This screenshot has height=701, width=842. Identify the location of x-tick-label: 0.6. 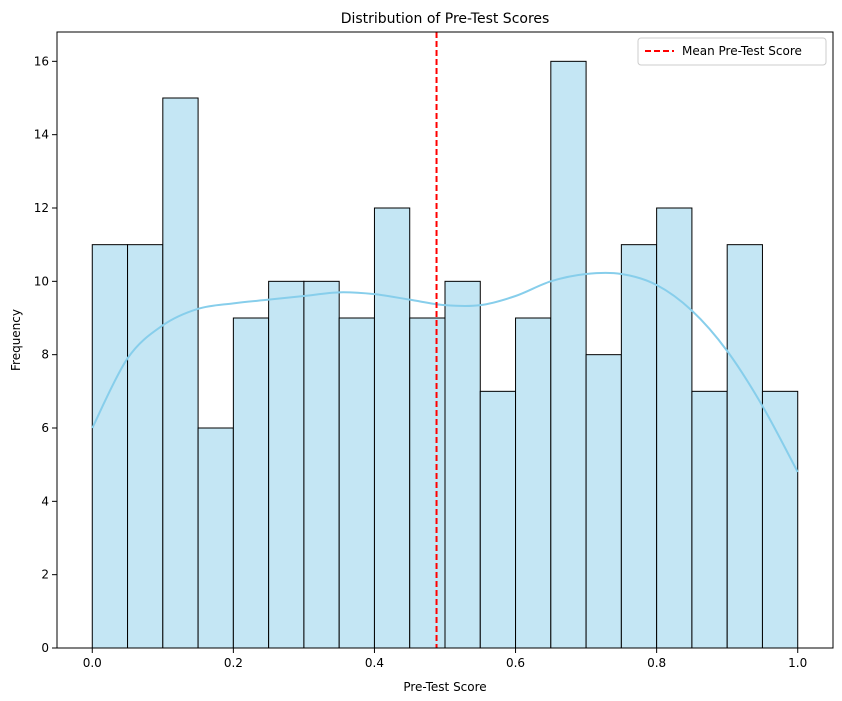
(515, 663).